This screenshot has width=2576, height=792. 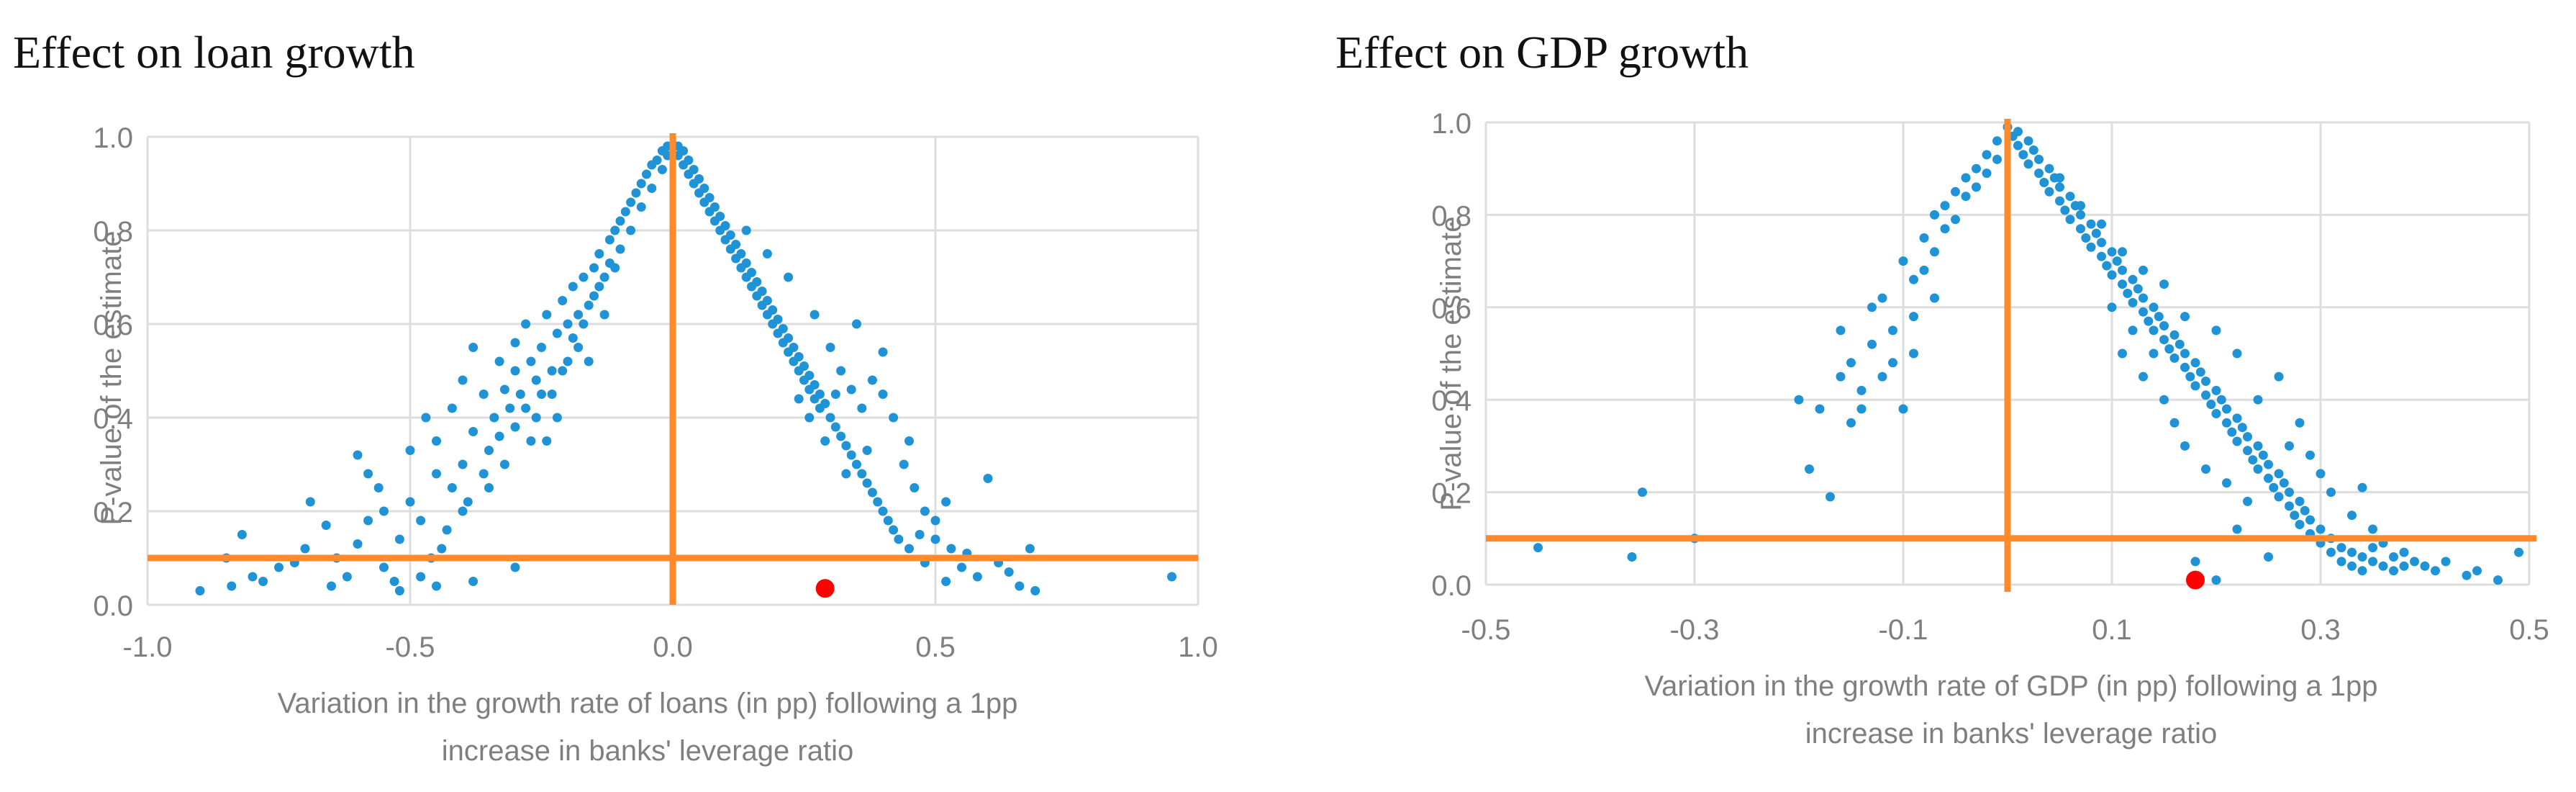 What do you see at coordinates (1542, 52) in the screenshot?
I see `gdp-chart-title: Effect on GDP growth` at bounding box center [1542, 52].